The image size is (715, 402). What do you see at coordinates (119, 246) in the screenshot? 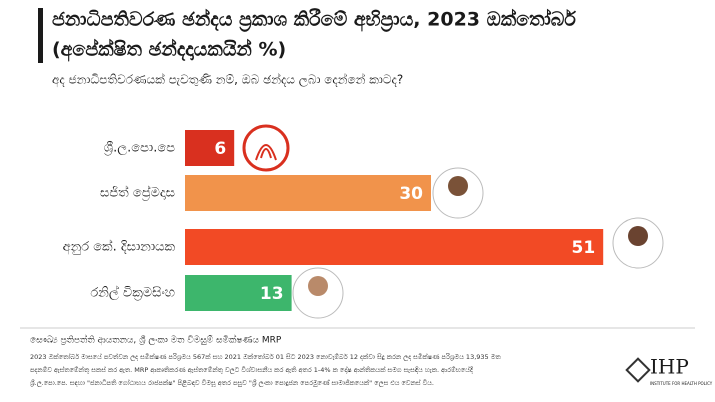
I see `category-label: අනුර කේ. දිසානායක` at bounding box center [119, 246].